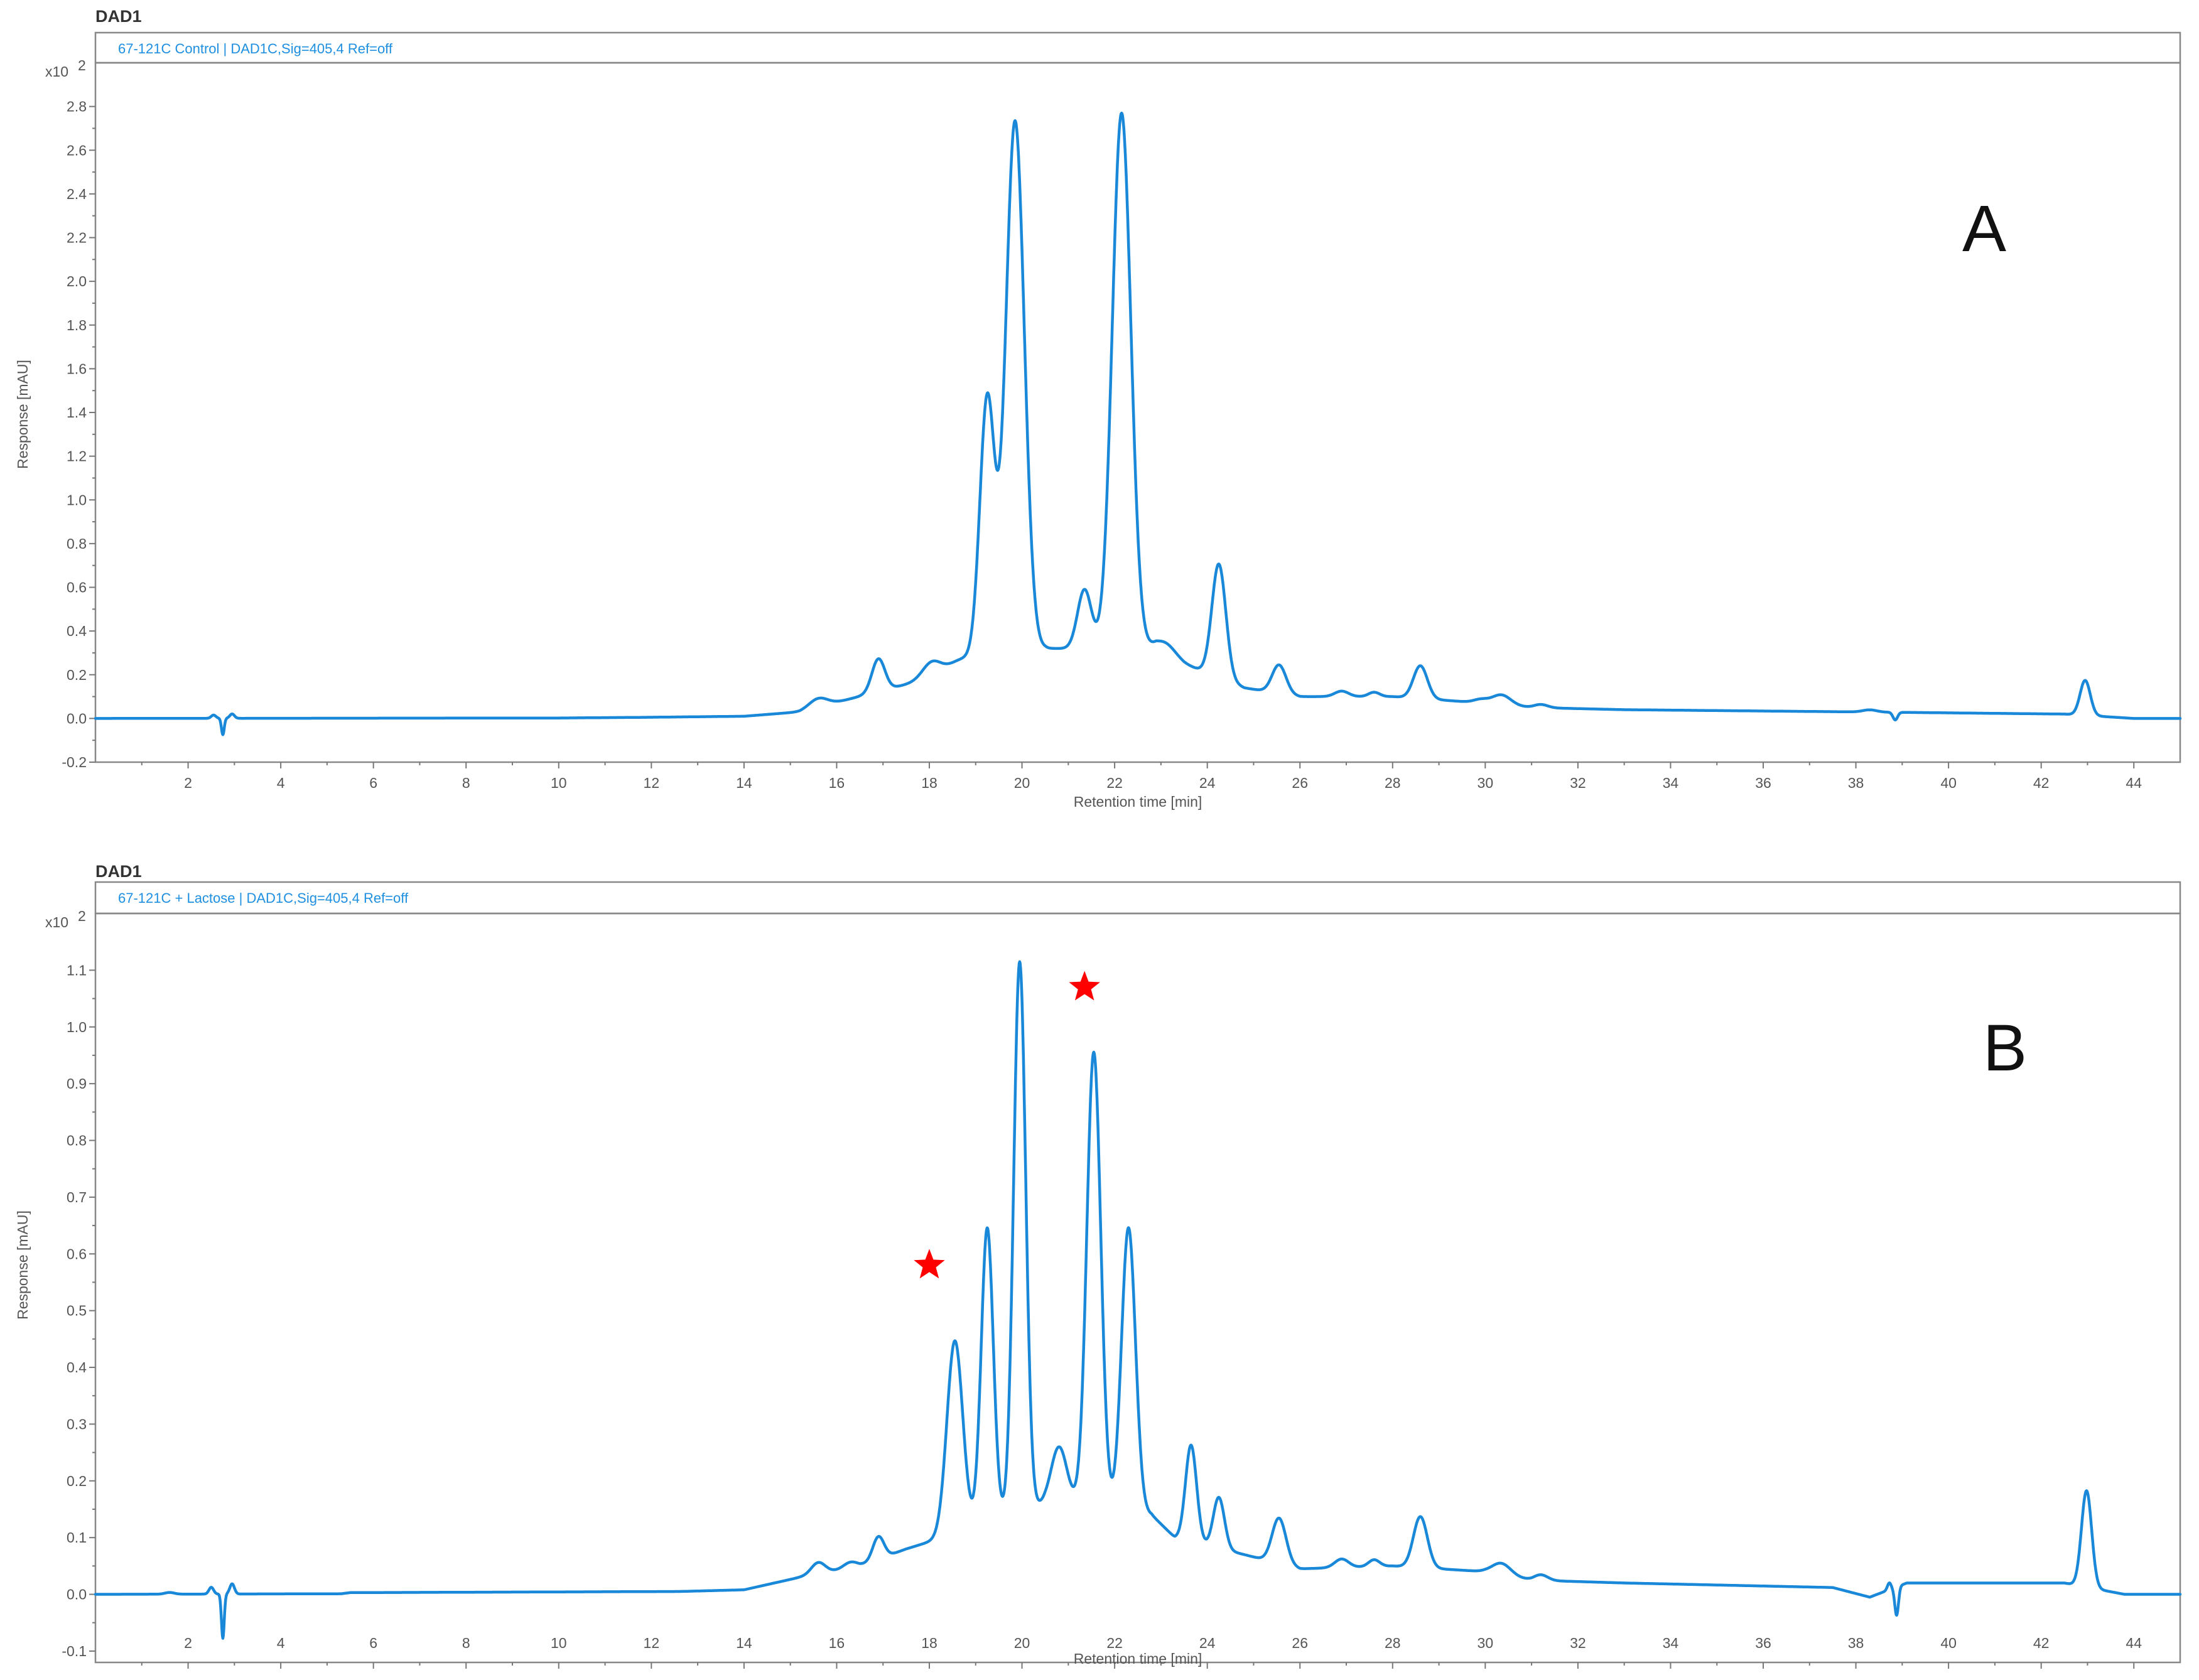 The height and width of the screenshot is (1680, 2199). Describe the element at coordinates (77, 412) in the screenshot. I see `y-tick-label: 1.4` at that location.